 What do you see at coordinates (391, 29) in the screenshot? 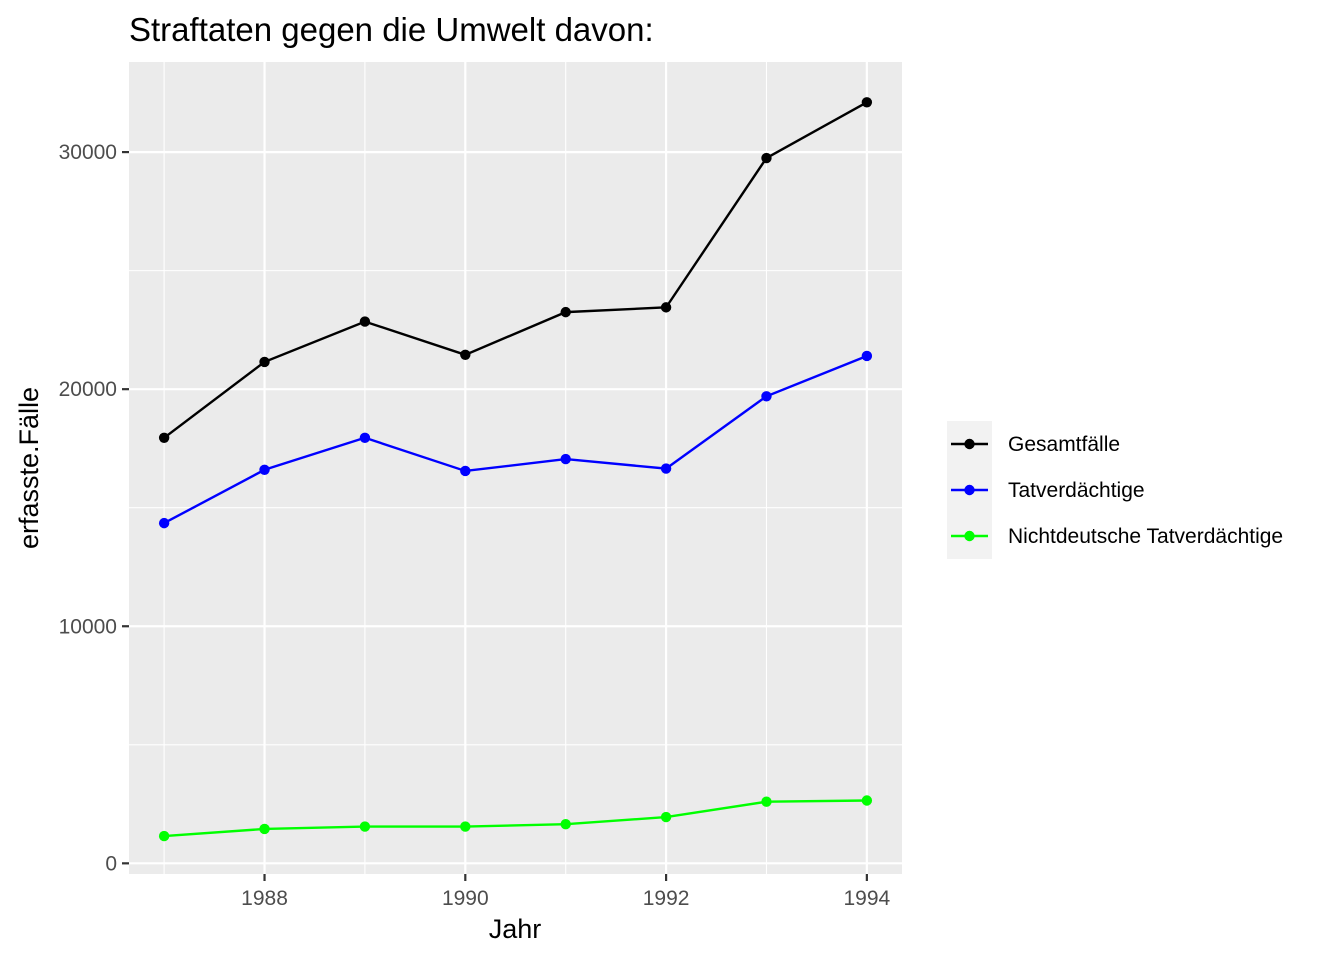
I see `chart-title: Straftaten gegen die Umwelt davon:` at bounding box center [391, 29].